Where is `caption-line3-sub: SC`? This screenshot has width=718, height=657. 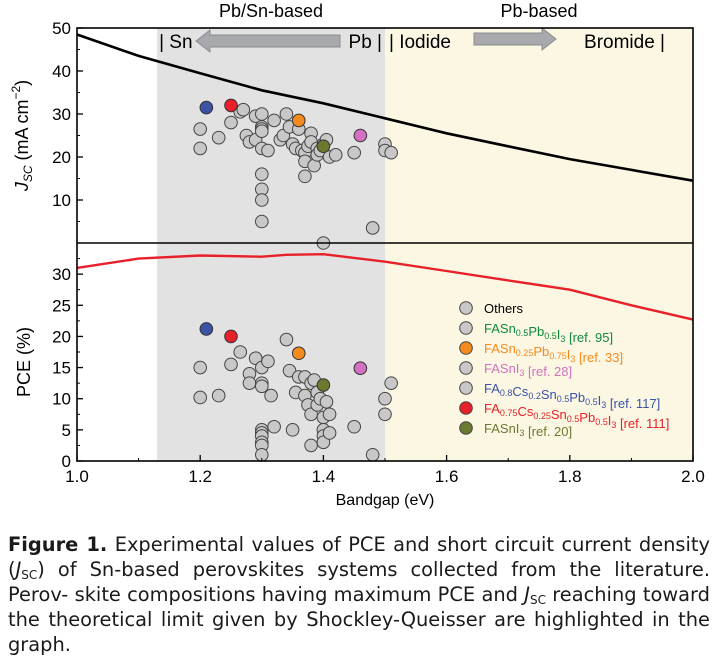 caption-line3-sub: SC is located at coordinates (537, 600).